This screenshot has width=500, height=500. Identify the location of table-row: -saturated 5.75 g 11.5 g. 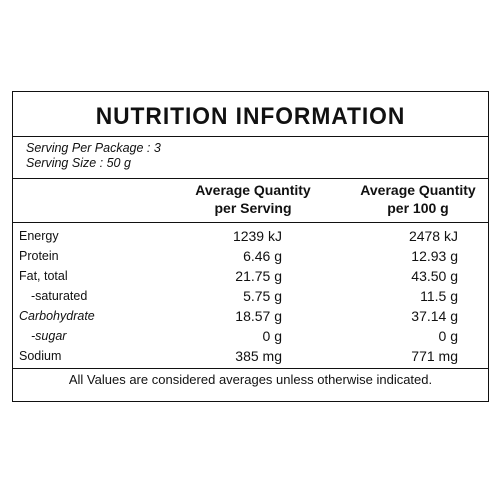
(250, 297).